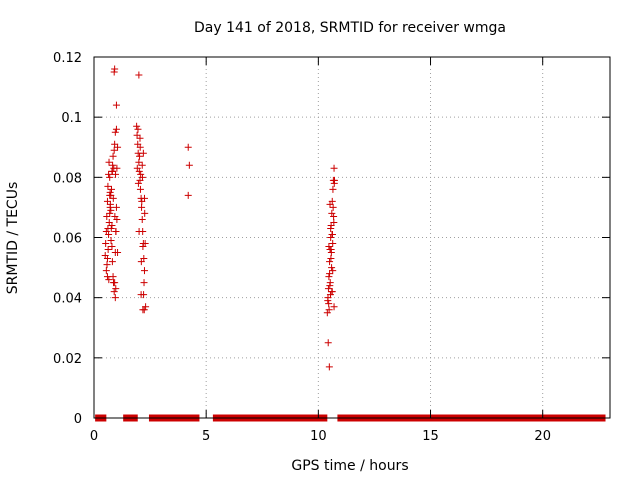 Image resolution: width=640 pixels, height=484 pixels. I want to click on y-axis-label: SRMTID / TECUs, so click(13, 238).